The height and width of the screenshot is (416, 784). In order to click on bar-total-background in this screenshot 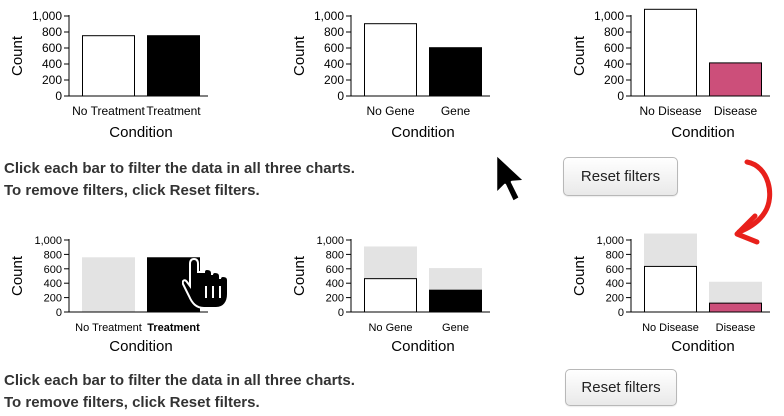, I will do `click(108, 284)`.